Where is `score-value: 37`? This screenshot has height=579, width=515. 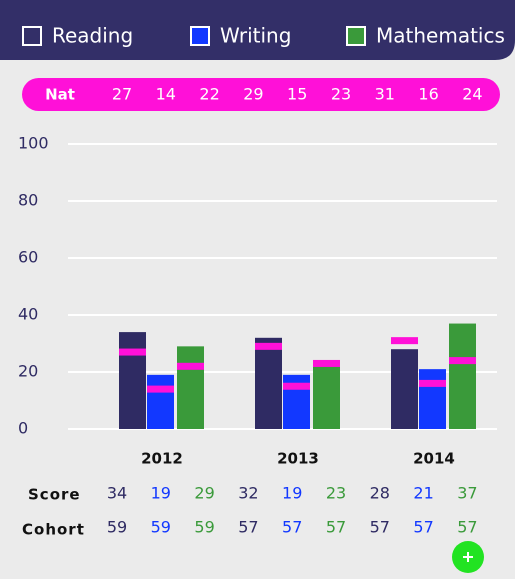
score-value: 37 is located at coordinates (467, 493).